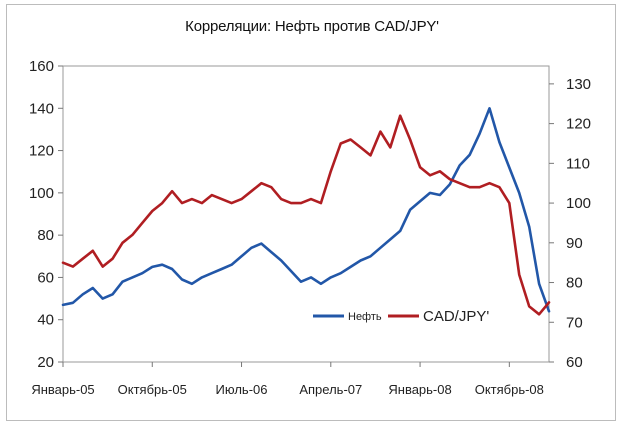 The width and height of the screenshot is (624, 427). Describe the element at coordinates (574, 322) in the screenshot. I see `y-right-tick-label: 70` at that location.